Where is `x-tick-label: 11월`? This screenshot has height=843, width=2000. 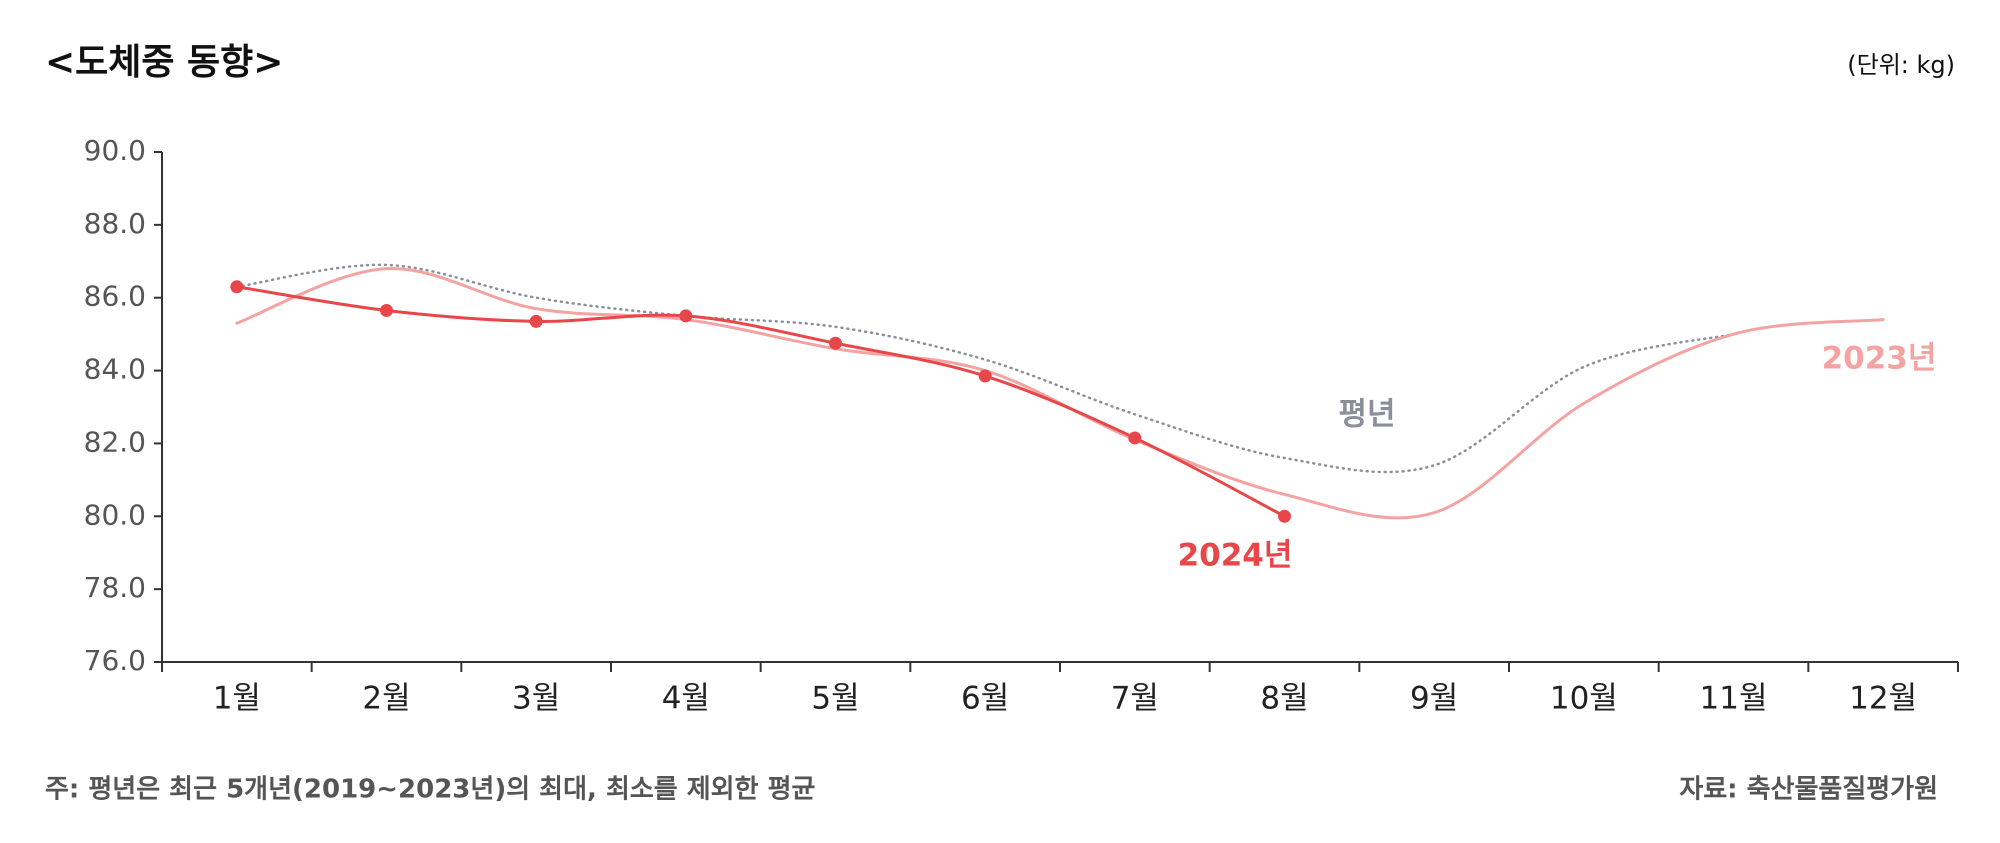
x-tick-label: 11월 is located at coordinates (1734, 699).